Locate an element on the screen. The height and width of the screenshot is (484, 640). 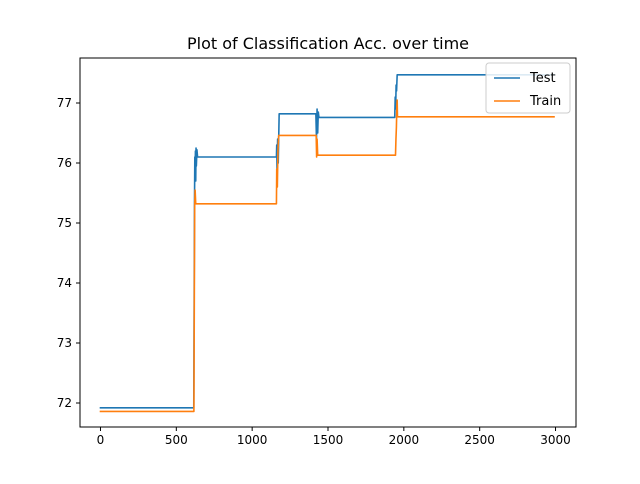
x-tick-label: 500 is located at coordinates (176, 440).